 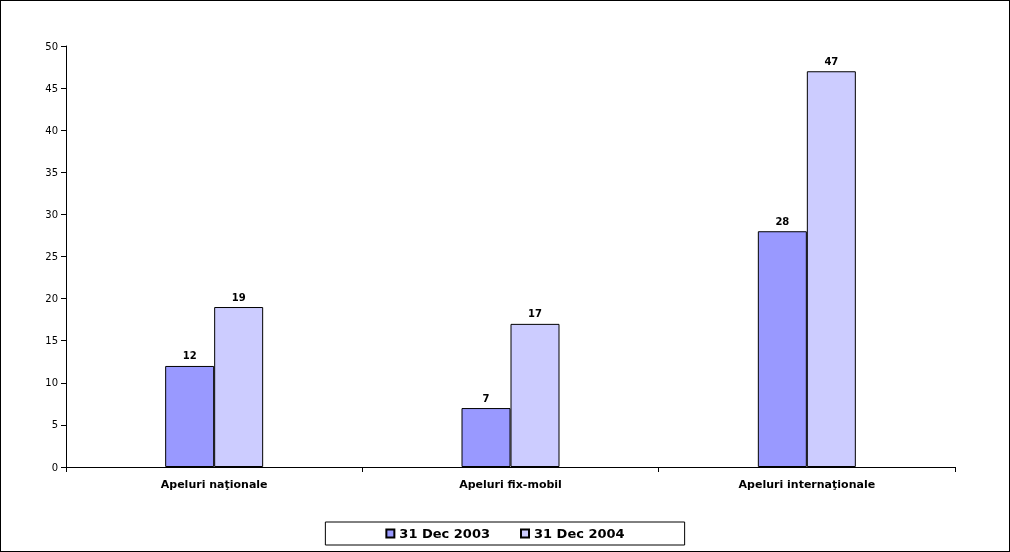 What do you see at coordinates (535, 314) in the screenshot?
I see `data-label: 17` at bounding box center [535, 314].